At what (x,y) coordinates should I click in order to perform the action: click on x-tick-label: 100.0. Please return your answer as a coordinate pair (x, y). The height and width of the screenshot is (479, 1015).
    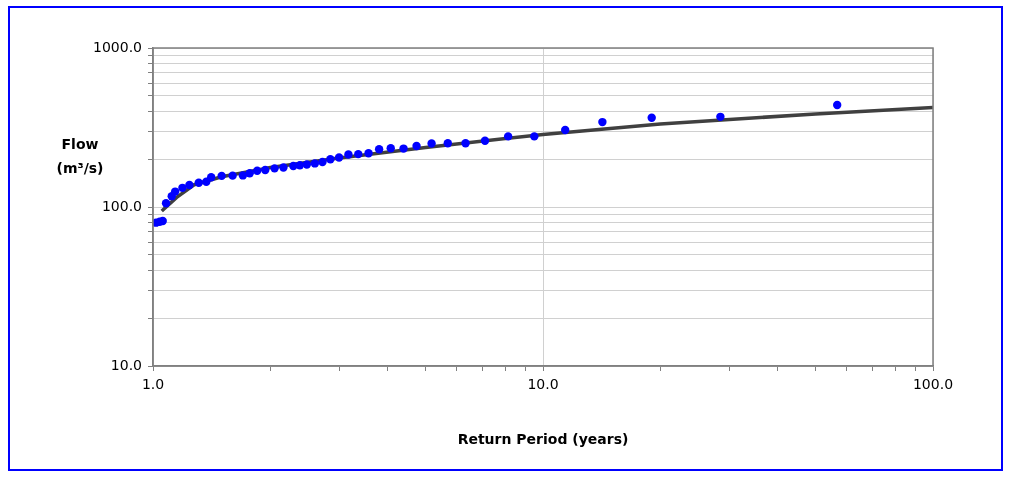
    Looking at the image, I should click on (933, 384).